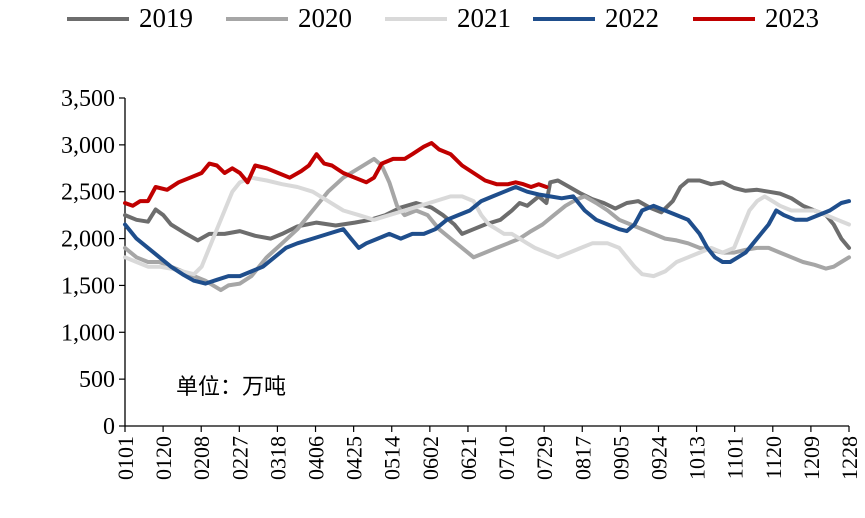 The height and width of the screenshot is (518, 865). Describe the element at coordinates (392, 458) in the screenshot. I see `x-tick-label: 0514` at that location.